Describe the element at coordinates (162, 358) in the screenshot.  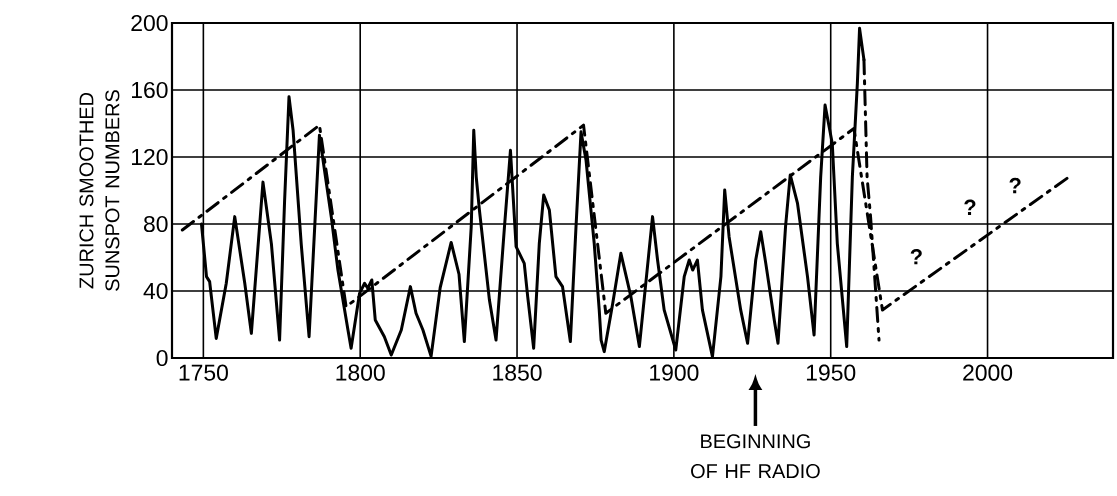
I see `y-tick-label: 0` at that location.